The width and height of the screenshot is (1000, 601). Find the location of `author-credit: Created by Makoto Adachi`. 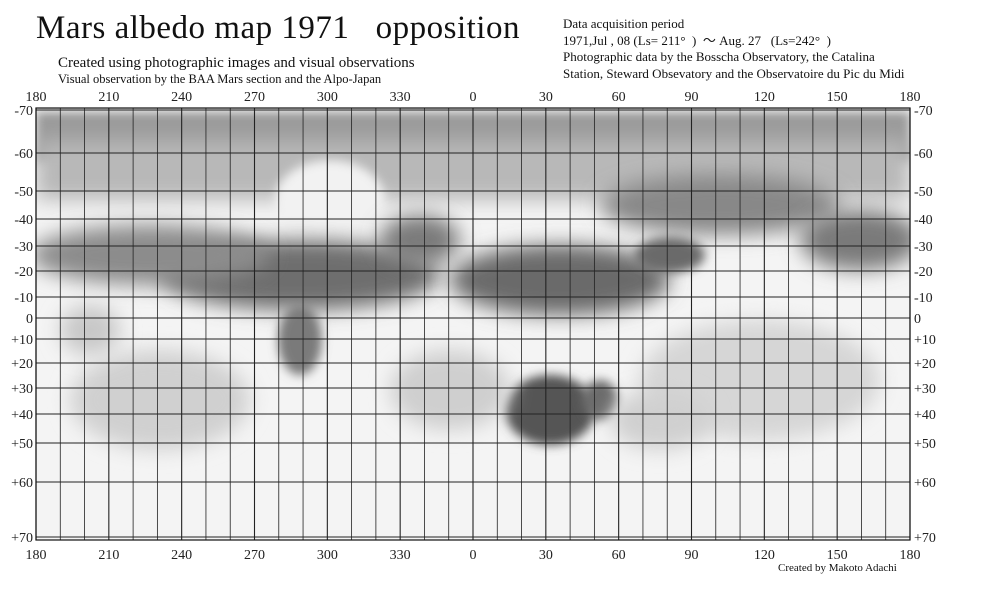

author-credit: Created by Makoto Adachi is located at coordinates (837, 568).